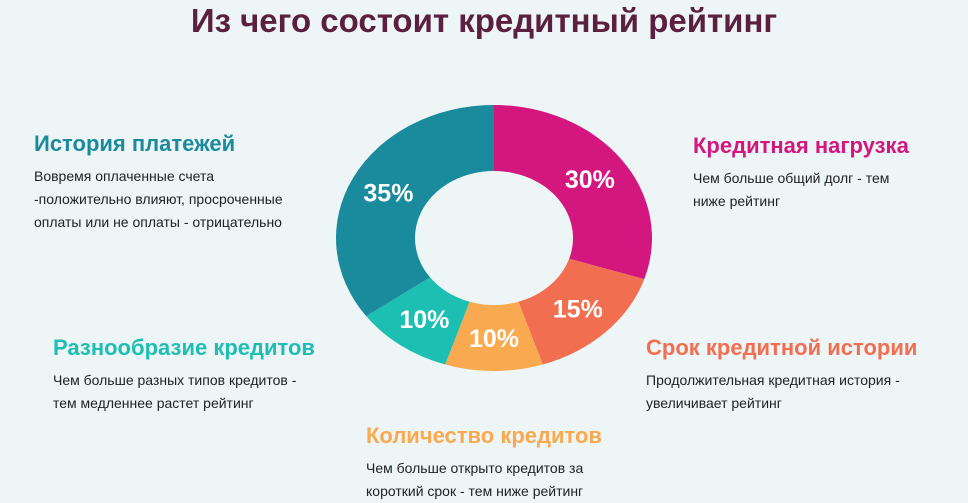 The height and width of the screenshot is (503, 968). Describe the element at coordinates (714, 403) in the screenshot. I see `legend-desc: увеличивает рейтинг` at that location.